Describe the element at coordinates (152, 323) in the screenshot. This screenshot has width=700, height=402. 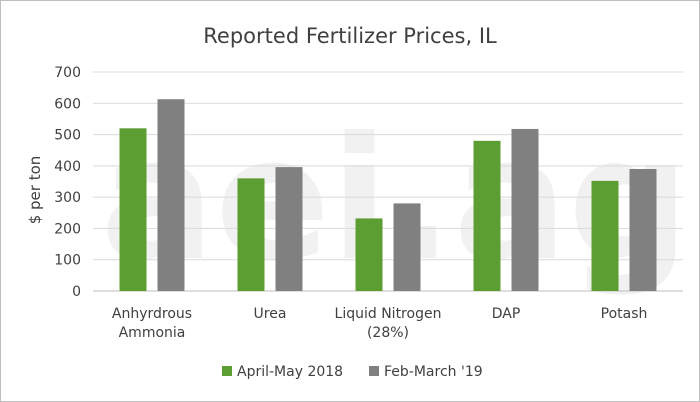
I see `x-category-label: Anhyrdrous Ammonia` at that location.